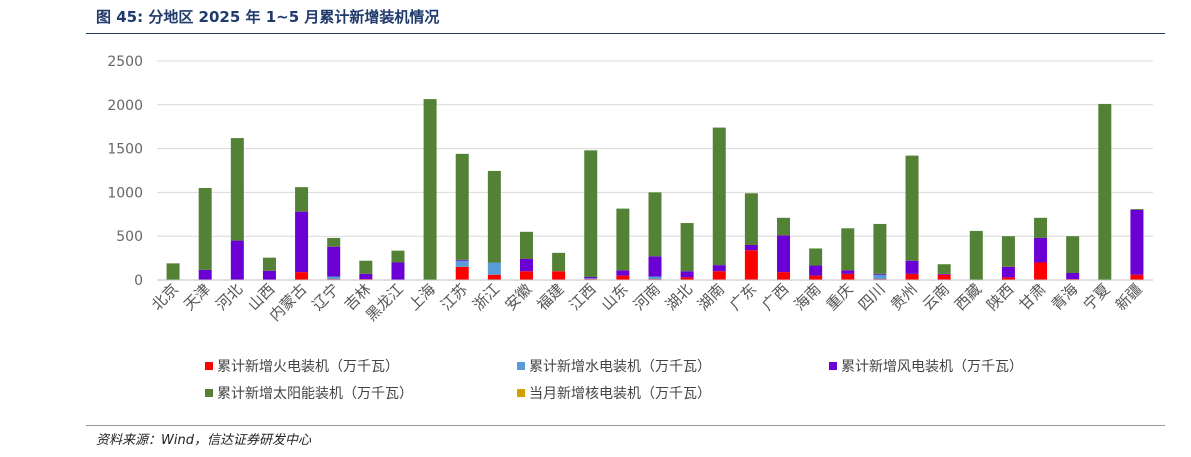  I want to click on x-tick-label: 青海, so click(1065, 297).